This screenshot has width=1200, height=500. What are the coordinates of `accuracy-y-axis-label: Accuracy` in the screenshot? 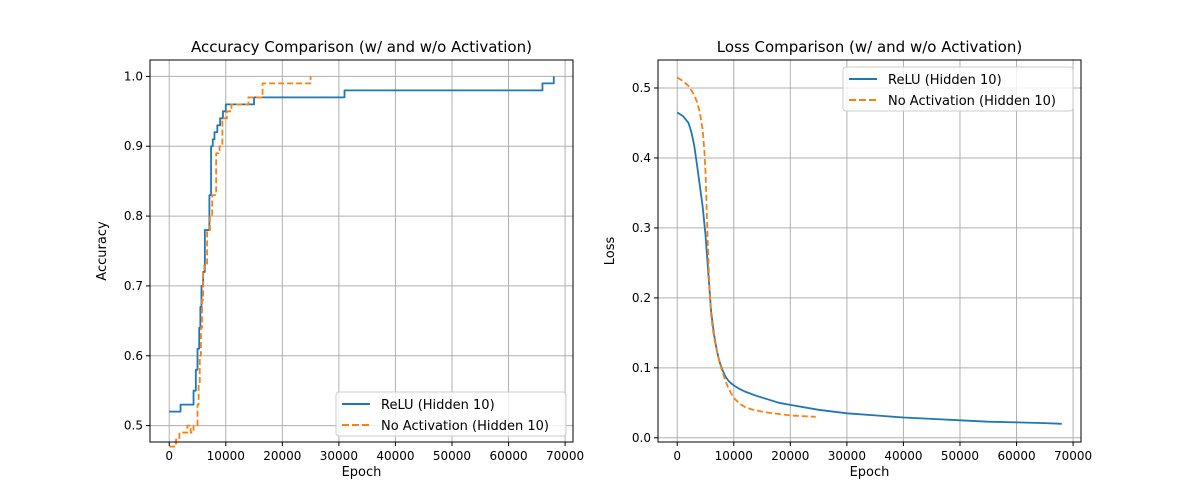 It's located at (102, 251).